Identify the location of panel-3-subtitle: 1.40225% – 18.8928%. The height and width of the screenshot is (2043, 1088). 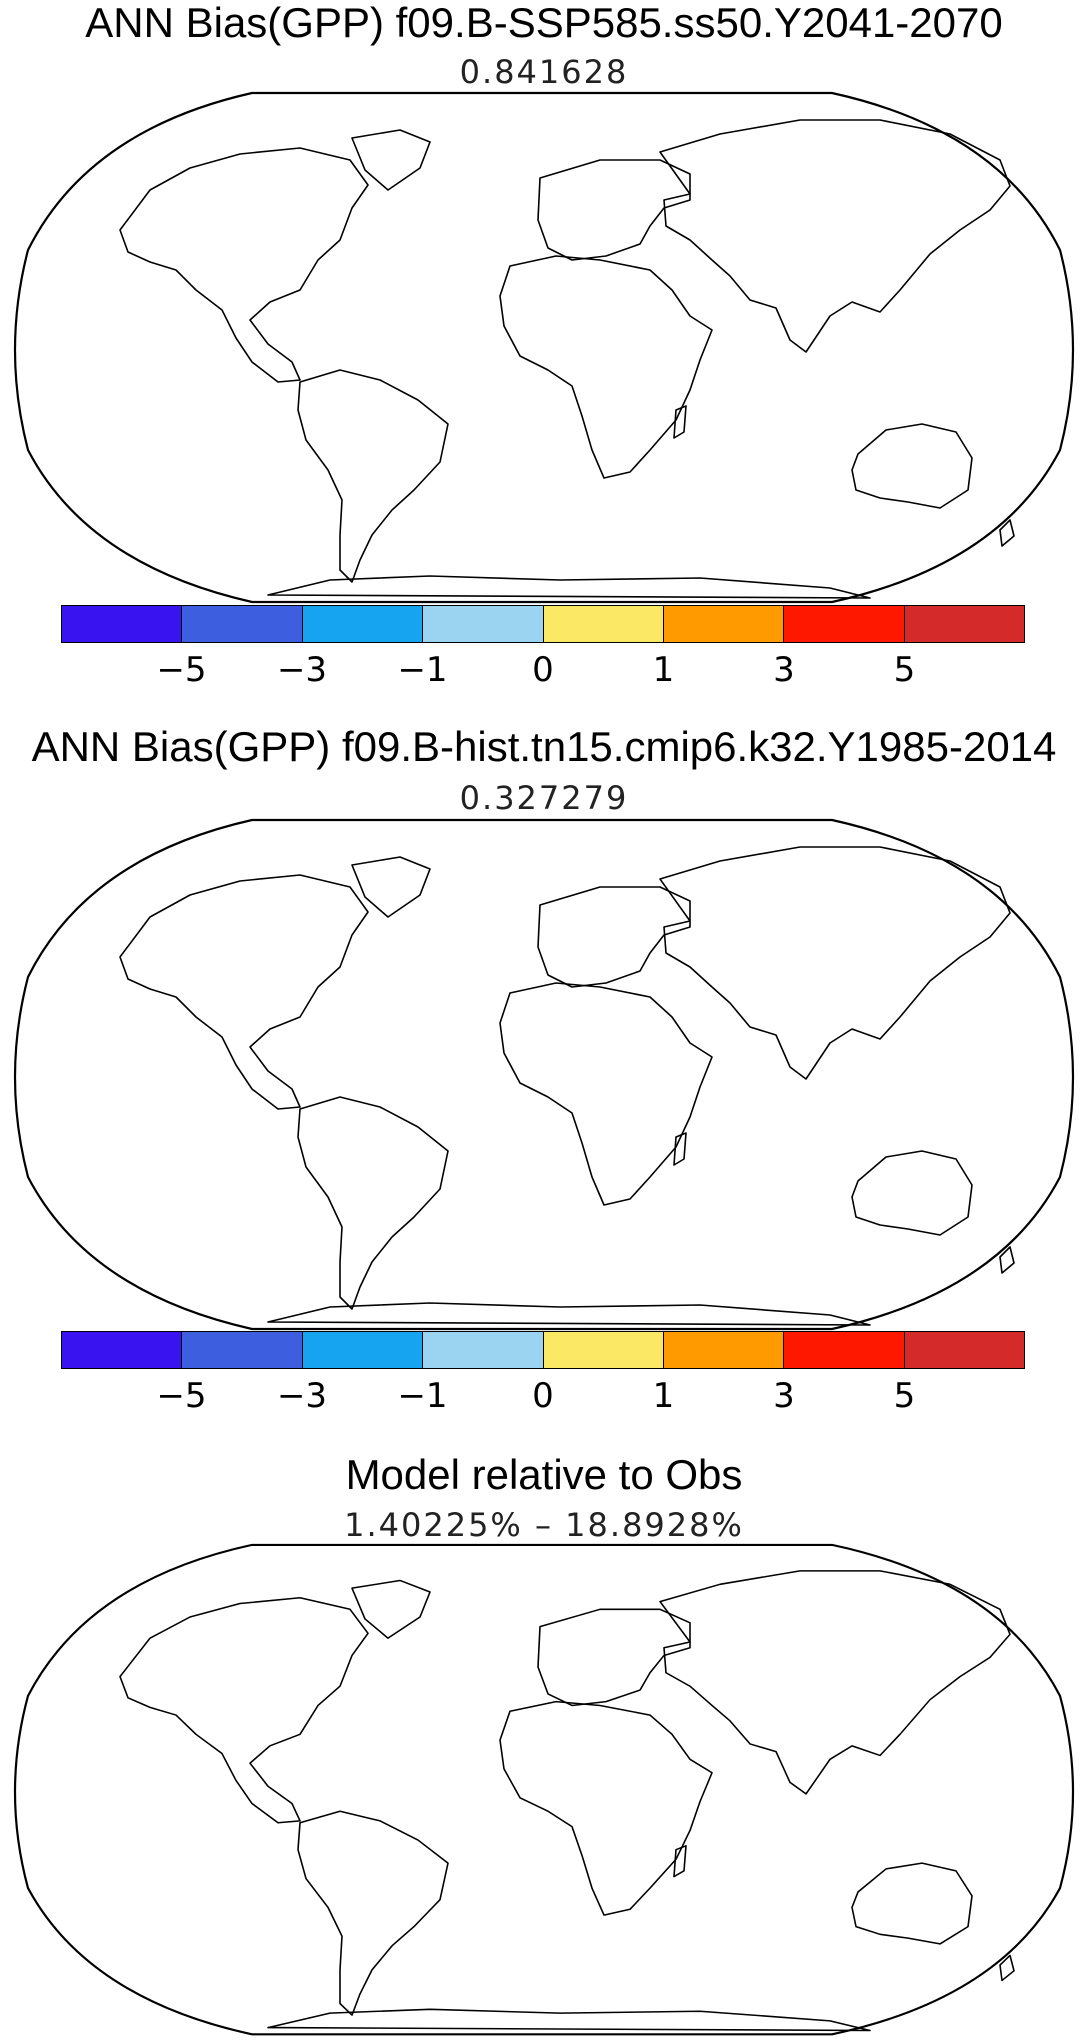
(544, 1525).